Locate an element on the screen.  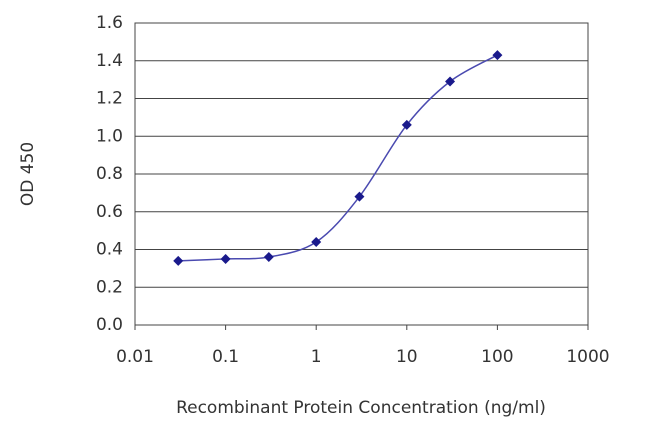
y-tick-label: 1.6 is located at coordinates (109, 23).